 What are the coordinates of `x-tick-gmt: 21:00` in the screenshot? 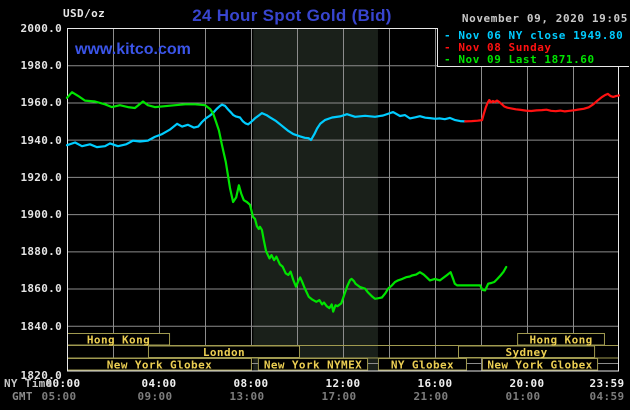 It's located at (430, 396).